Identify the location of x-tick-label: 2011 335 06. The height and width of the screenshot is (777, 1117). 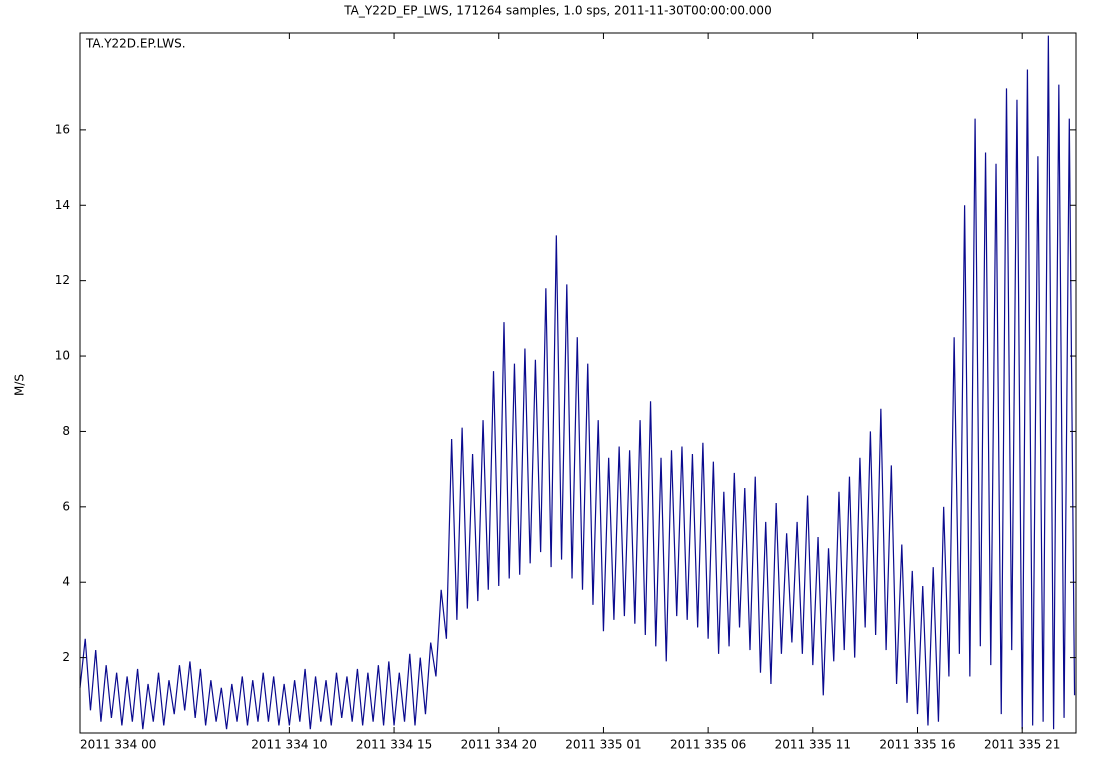
(708, 745).